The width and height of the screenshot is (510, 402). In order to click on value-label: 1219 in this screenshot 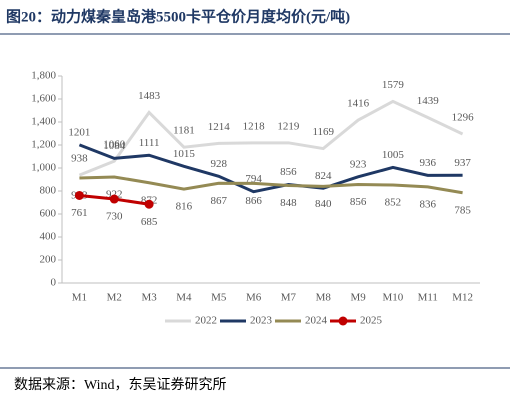, I will do `click(288, 126)`.